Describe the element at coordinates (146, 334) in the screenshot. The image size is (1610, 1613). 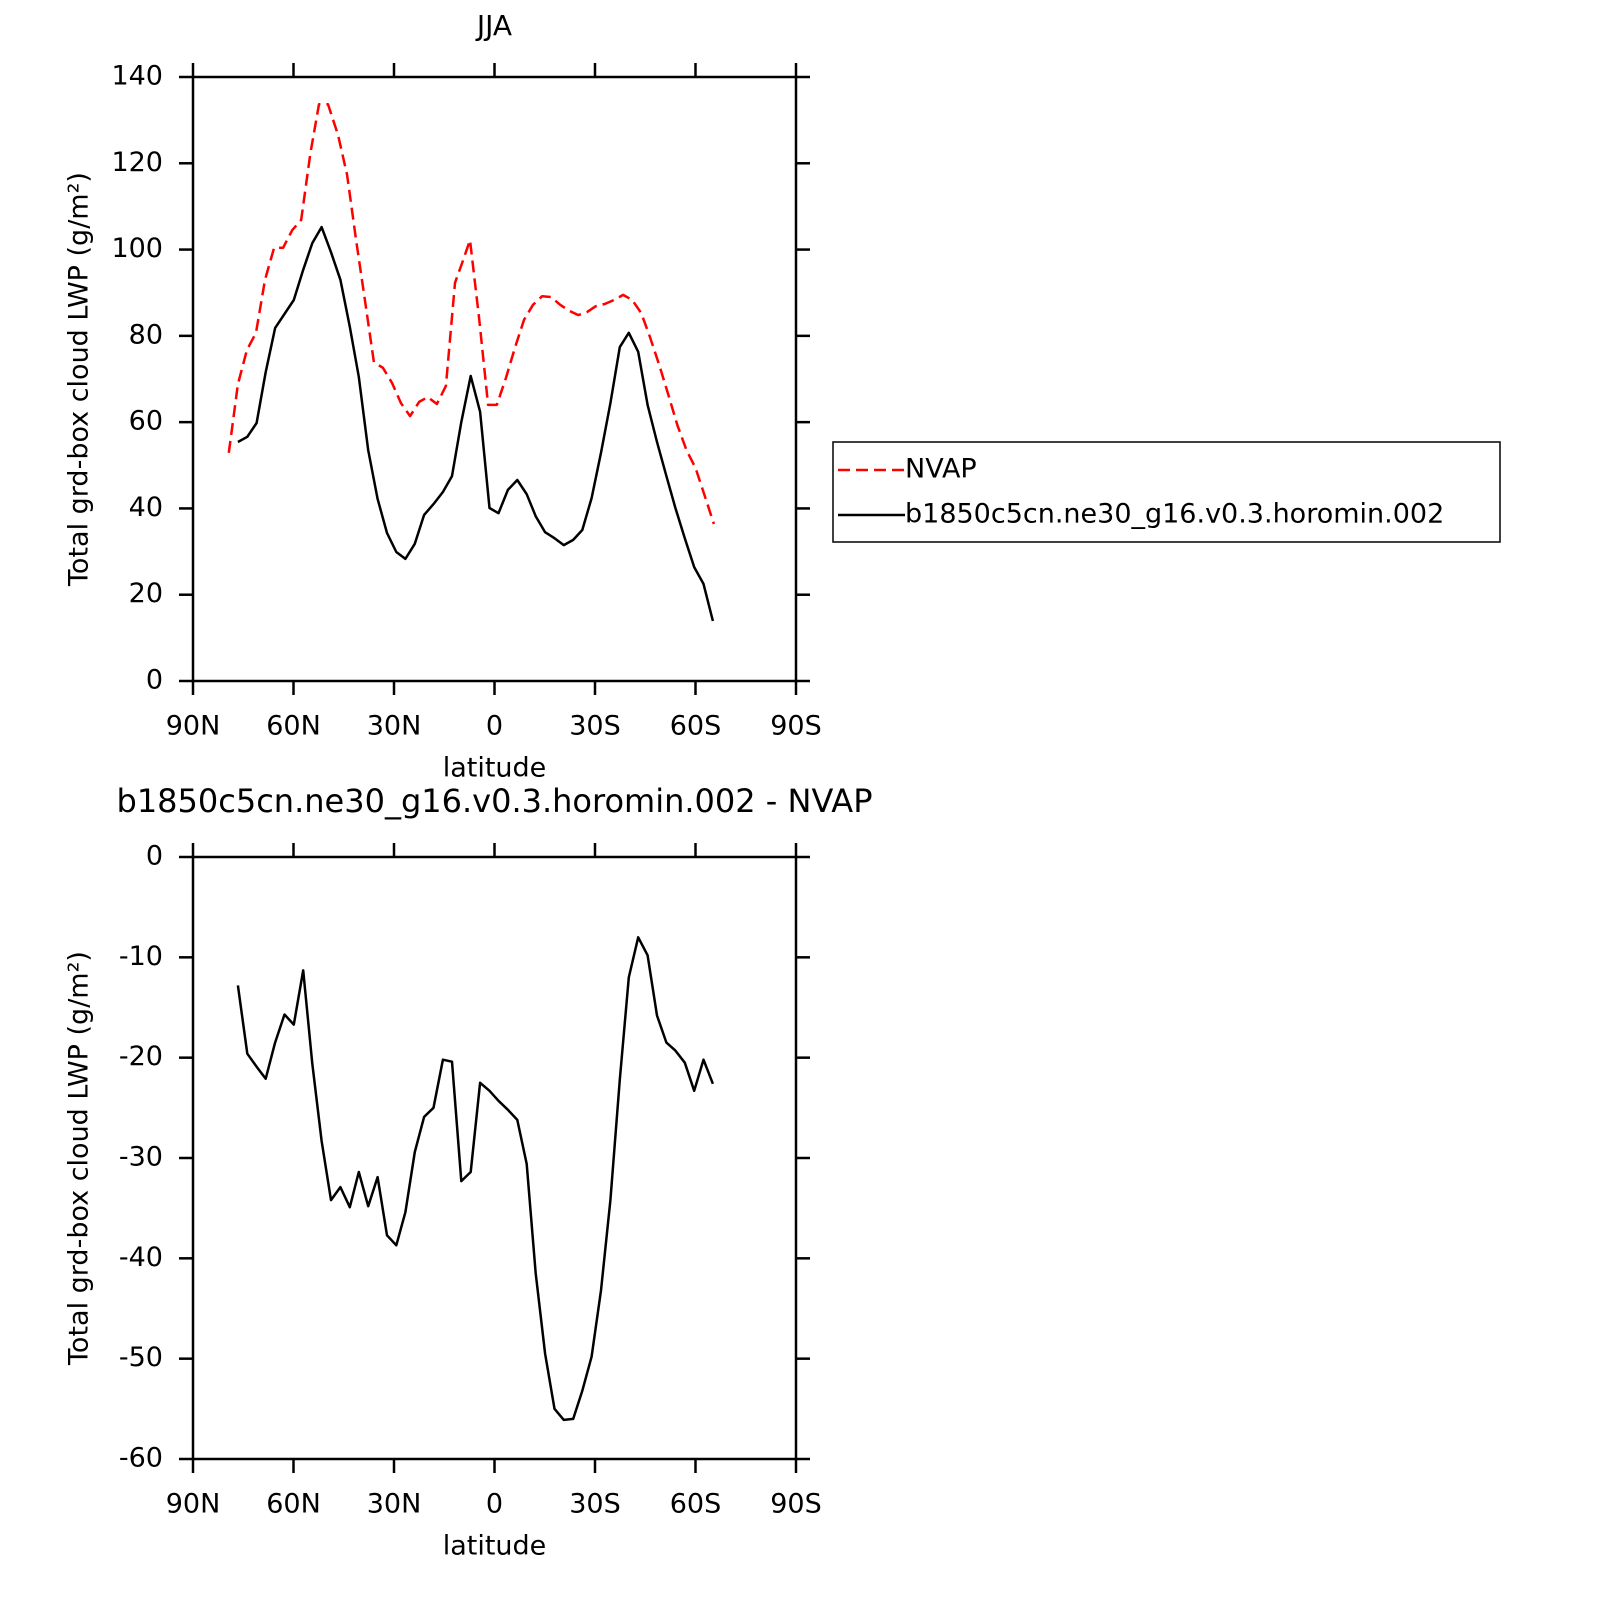
I see `y-tick-label: 80` at that location.